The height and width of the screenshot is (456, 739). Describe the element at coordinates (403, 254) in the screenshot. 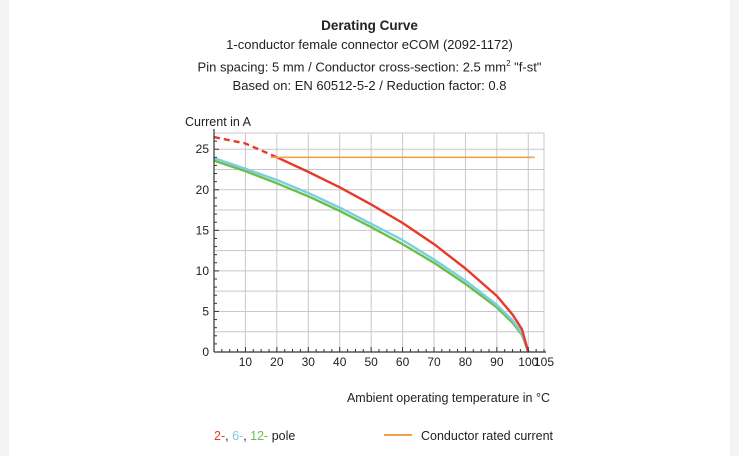

I see `series-2-pole` at that location.